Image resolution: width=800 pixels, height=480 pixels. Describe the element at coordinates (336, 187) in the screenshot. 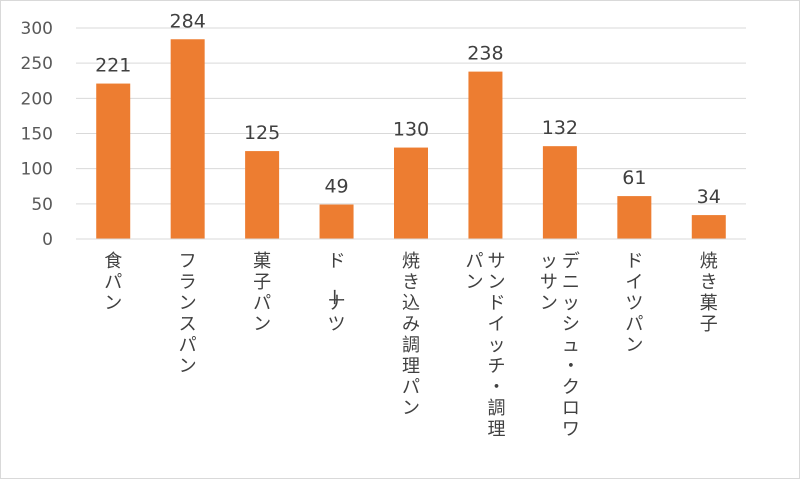

I see `data-label-3: 49` at that location.